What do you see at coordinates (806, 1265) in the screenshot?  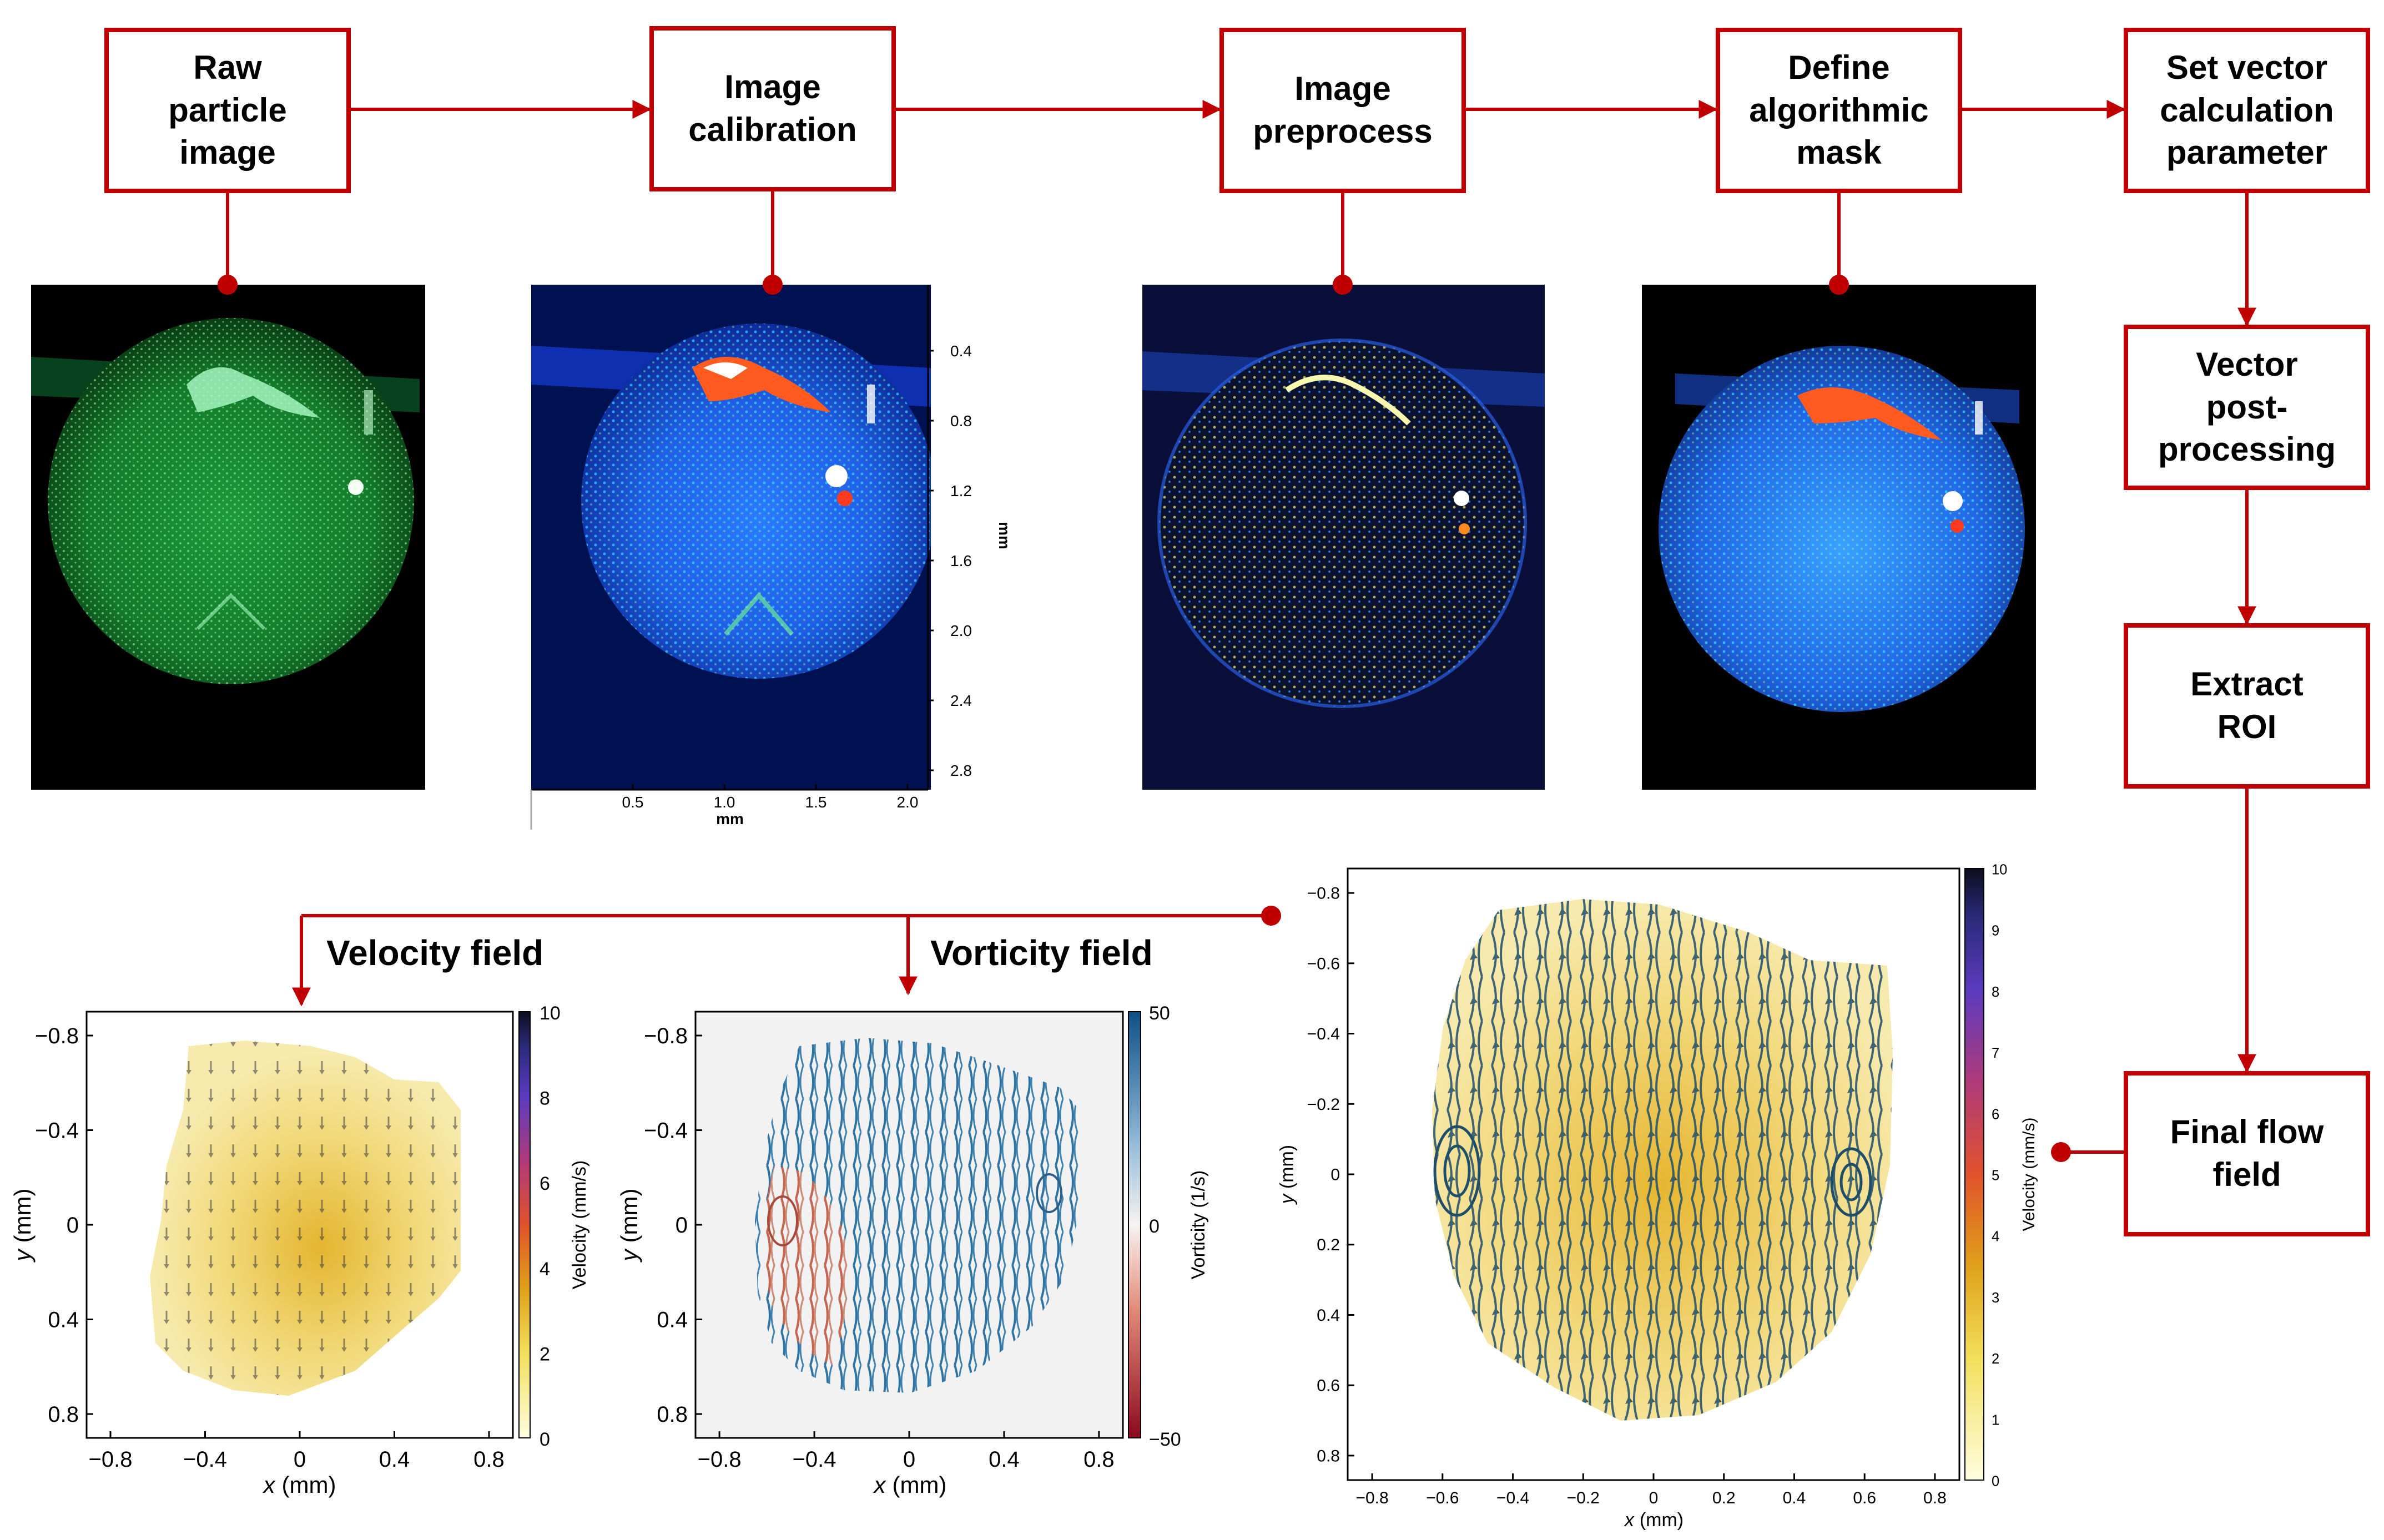 I see `vorticity-streamlines-negative` at bounding box center [806, 1265].